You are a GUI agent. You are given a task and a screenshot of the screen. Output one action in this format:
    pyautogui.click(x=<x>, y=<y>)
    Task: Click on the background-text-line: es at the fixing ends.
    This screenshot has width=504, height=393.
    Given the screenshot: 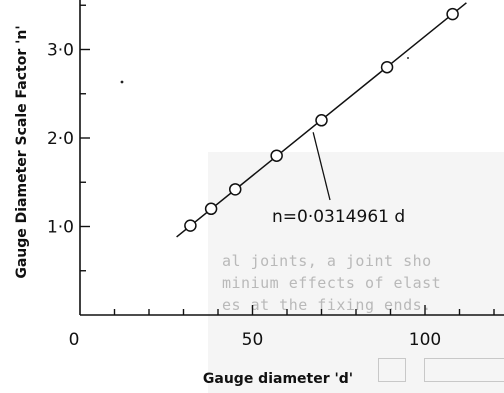 What is the action you would take?
    pyautogui.click(x=327, y=305)
    